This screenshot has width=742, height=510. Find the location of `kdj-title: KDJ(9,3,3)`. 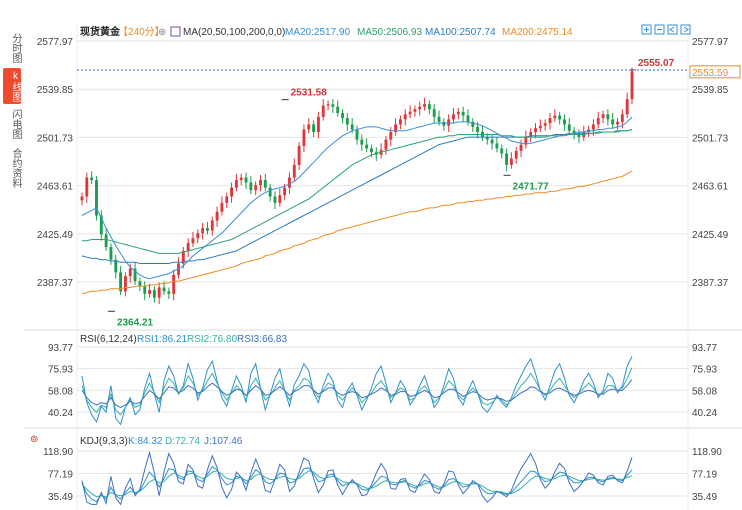

kdj-title: KDJ(9,3,3) is located at coordinates (104, 441).